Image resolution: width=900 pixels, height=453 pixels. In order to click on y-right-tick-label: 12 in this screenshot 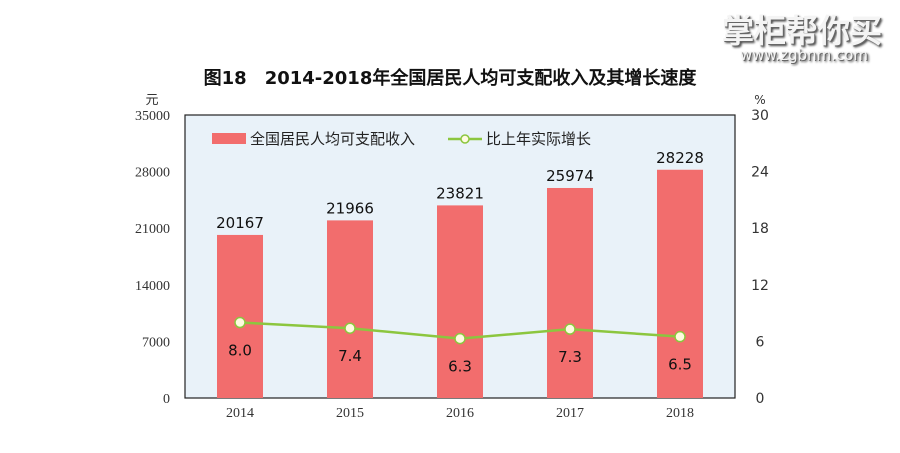, I will do `click(760, 286)`.